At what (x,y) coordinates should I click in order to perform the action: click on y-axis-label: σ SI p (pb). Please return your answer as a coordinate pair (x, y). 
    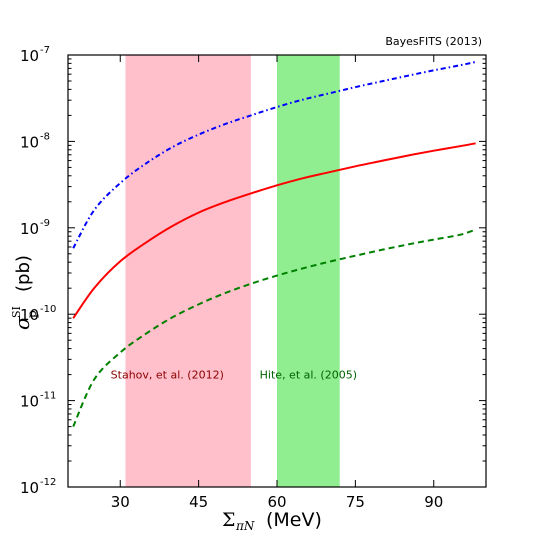
    Looking at the image, I should click on (24, 292).